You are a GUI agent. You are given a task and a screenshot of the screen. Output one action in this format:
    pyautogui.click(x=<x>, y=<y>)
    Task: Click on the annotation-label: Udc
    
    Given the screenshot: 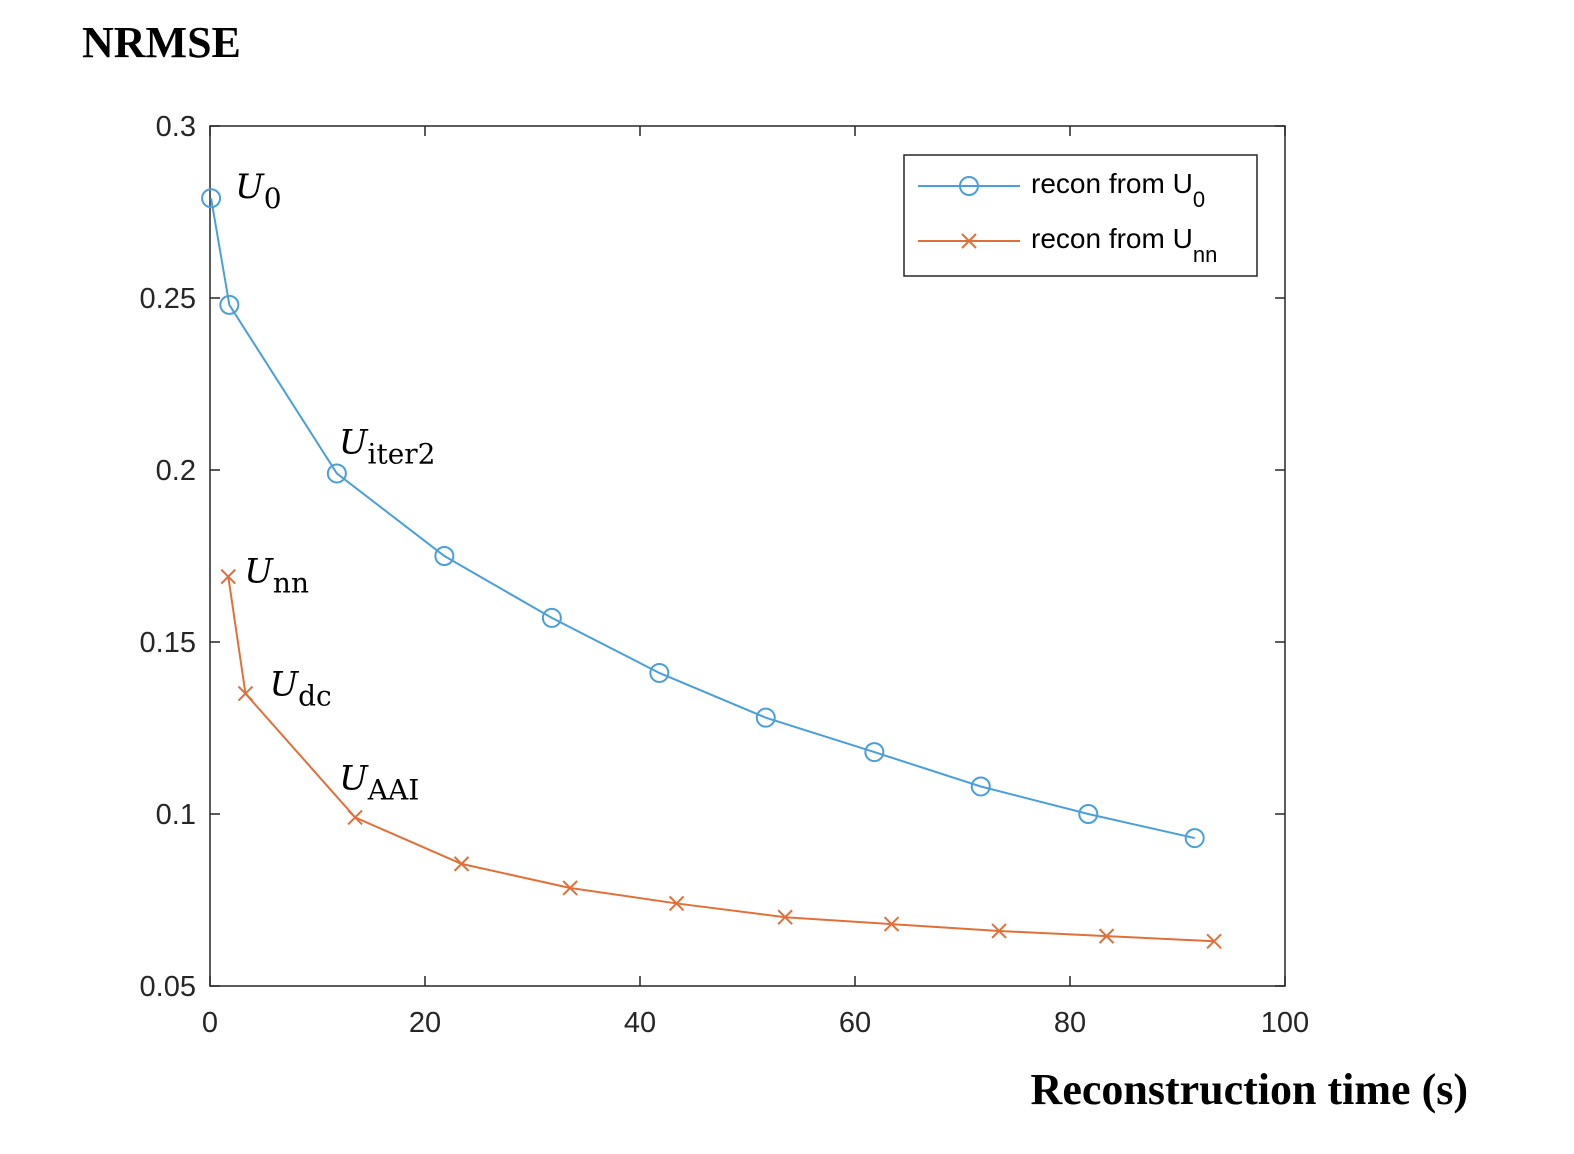 What is the action you would take?
    pyautogui.click(x=300, y=689)
    